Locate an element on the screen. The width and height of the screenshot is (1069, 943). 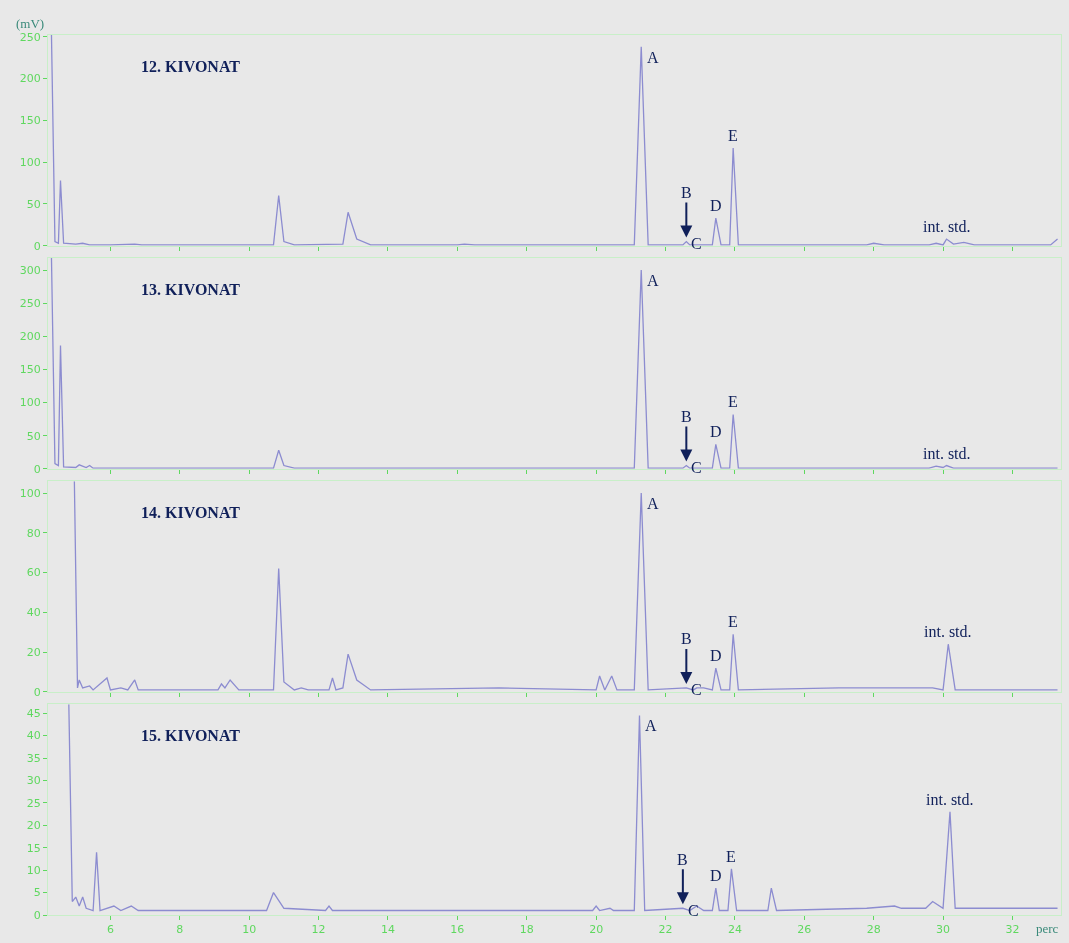
x-tick-label: 22 is located at coordinates (665, 930).